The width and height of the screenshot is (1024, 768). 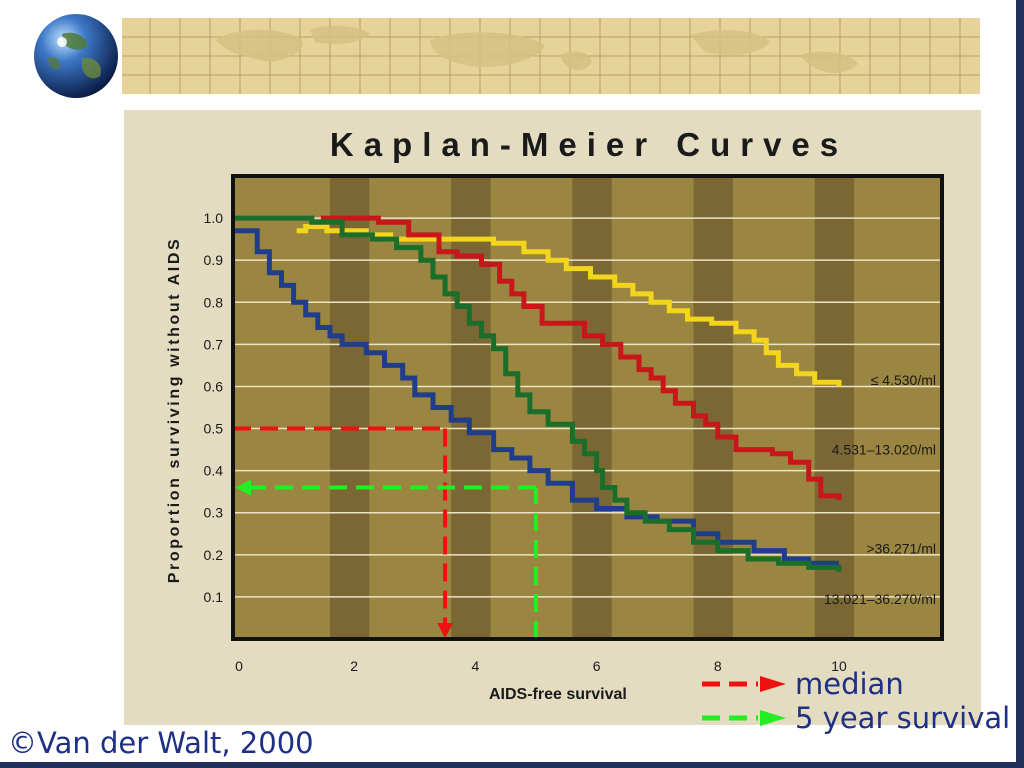 What do you see at coordinates (161, 743) in the screenshot?
I see `source-credit: ©Van der Walt, 2000` at bounding box center [161, 743].